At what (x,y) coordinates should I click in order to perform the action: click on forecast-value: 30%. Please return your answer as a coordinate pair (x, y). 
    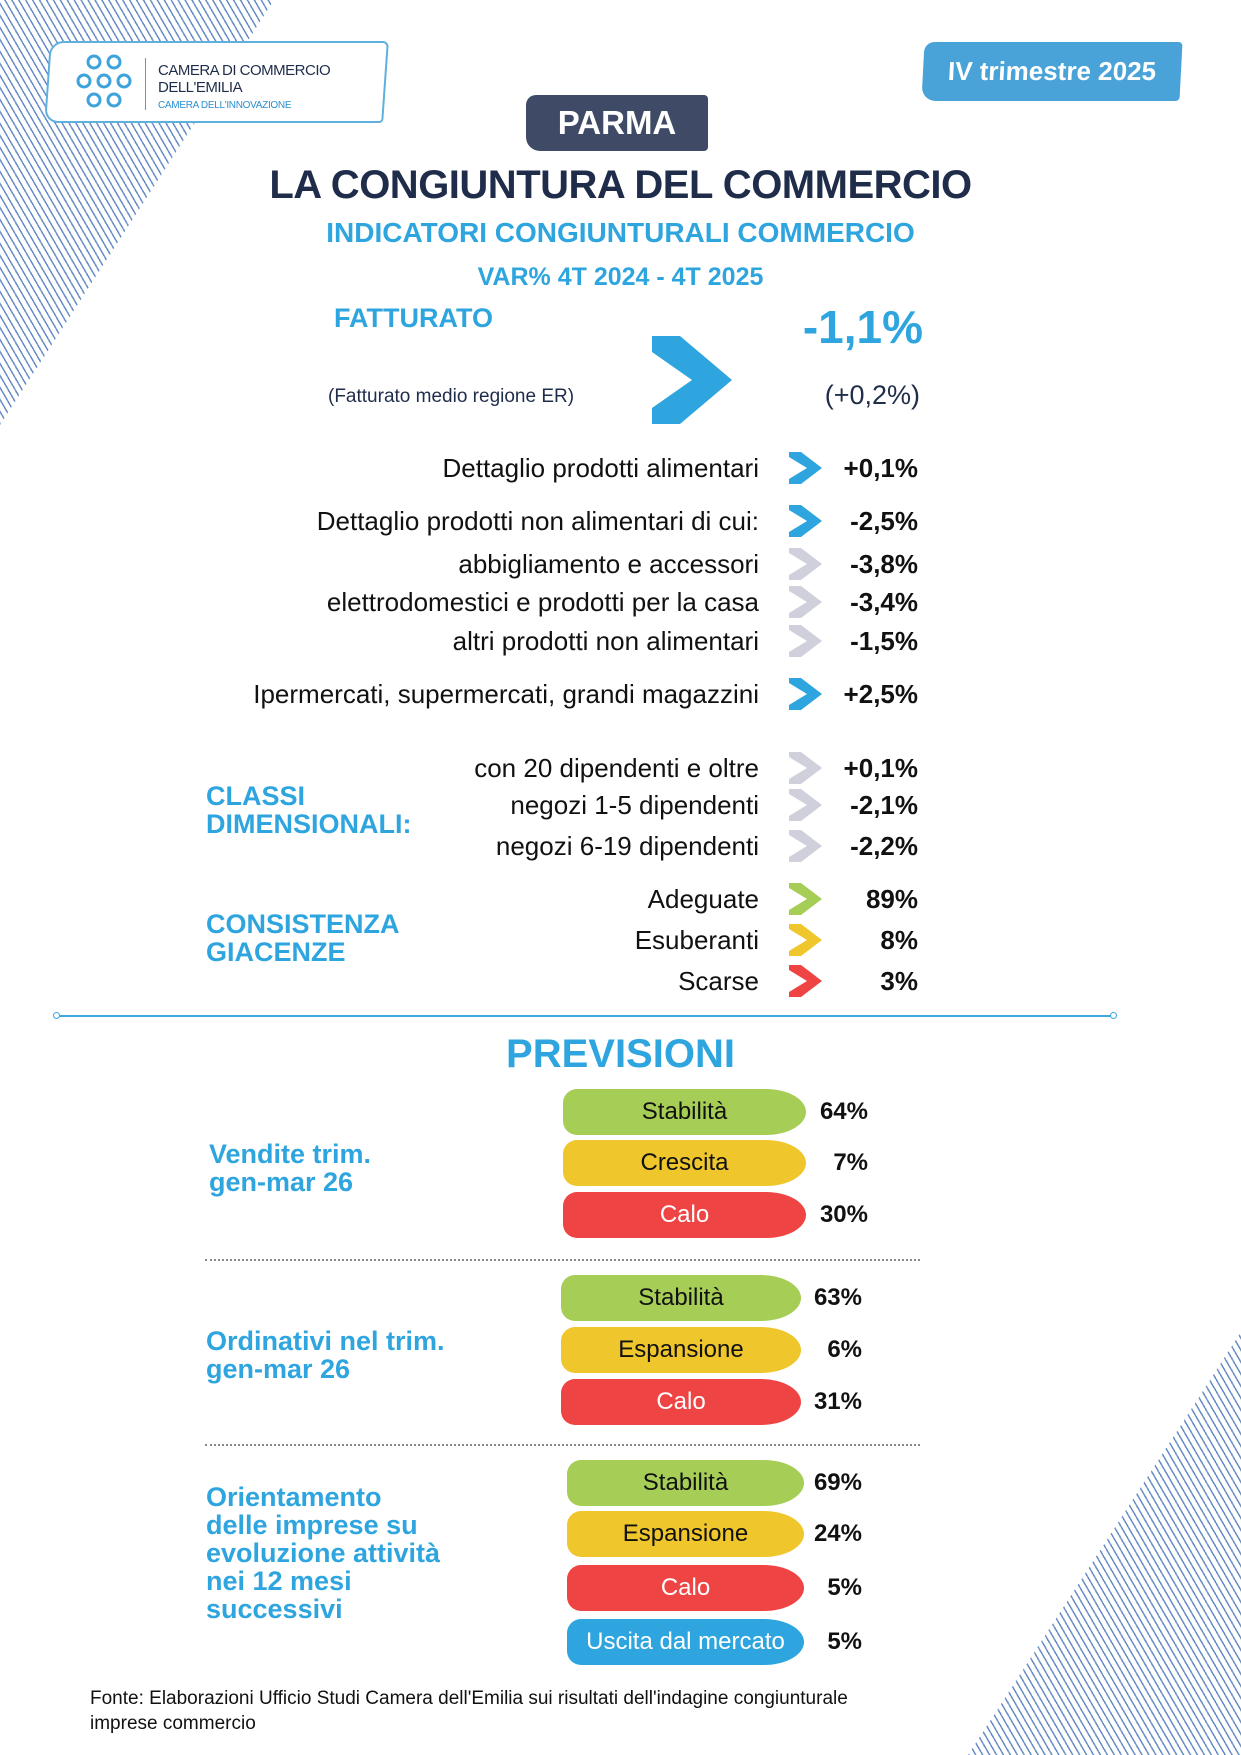
    Looking at the image, I should click on (843, 1214).